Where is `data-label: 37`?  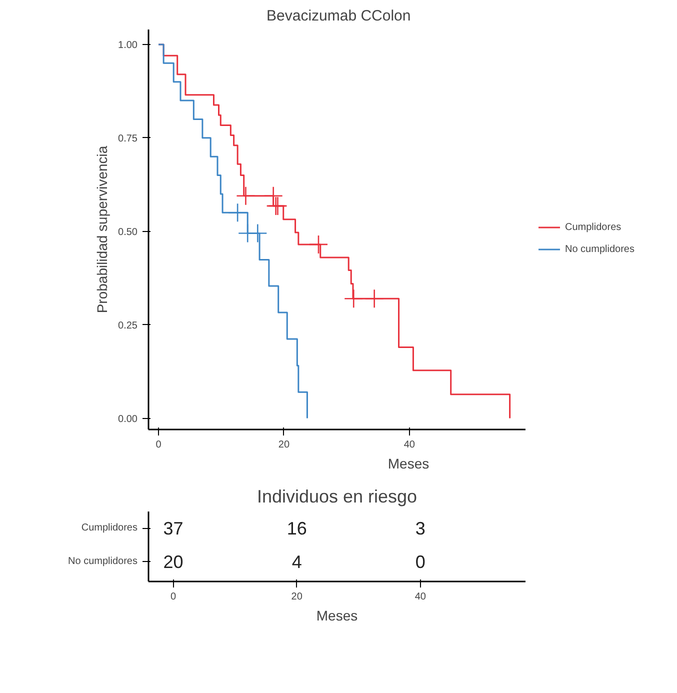 data-label: 37 is located at coordinates (173, 528).